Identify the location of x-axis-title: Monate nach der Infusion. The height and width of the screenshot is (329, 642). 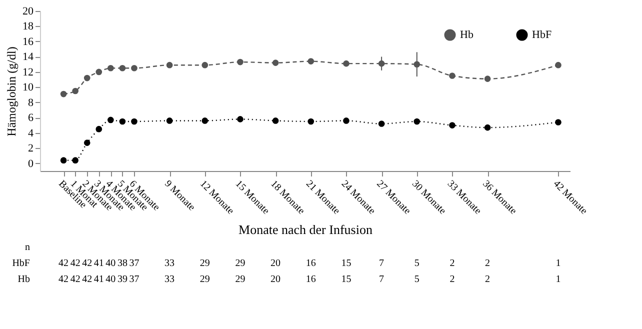
(305, 230).